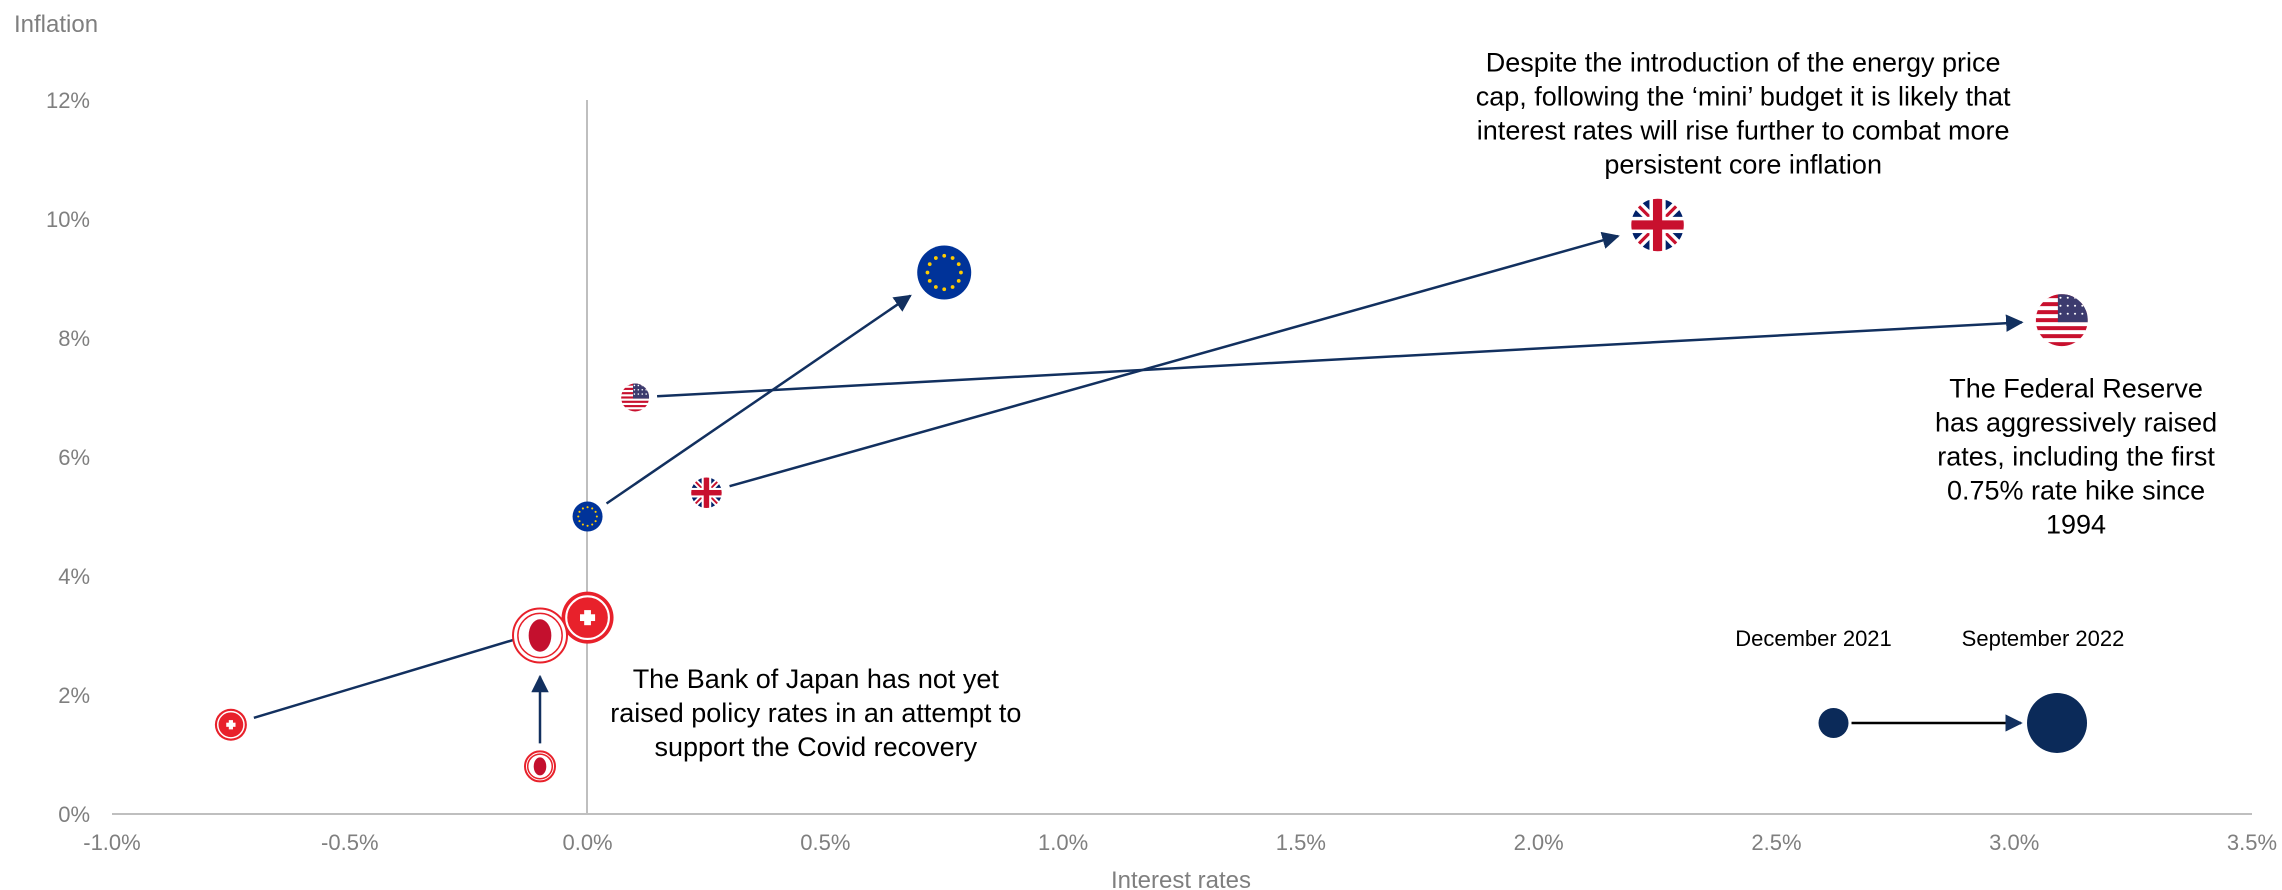 Image resolution: width=2282 pixels, height=890 pixels. What do you see at coordinates (111, 842) in the screenshot?
I see `x-tick-label: -1.0%` at bounding box center [111, 842].